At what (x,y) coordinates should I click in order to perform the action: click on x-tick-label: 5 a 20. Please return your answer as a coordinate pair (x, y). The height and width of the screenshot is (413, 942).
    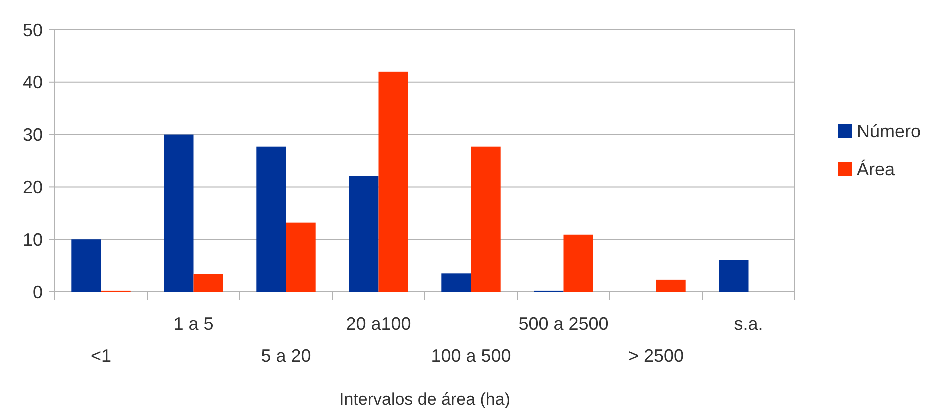
    Looking at the image, I should click on (286, 356).